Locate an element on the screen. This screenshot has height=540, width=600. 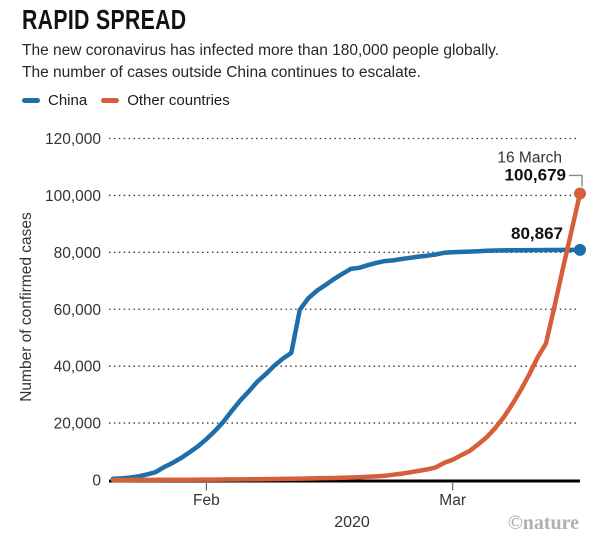
y-tick-label: 80,000 is located at coordinates (78, 253).